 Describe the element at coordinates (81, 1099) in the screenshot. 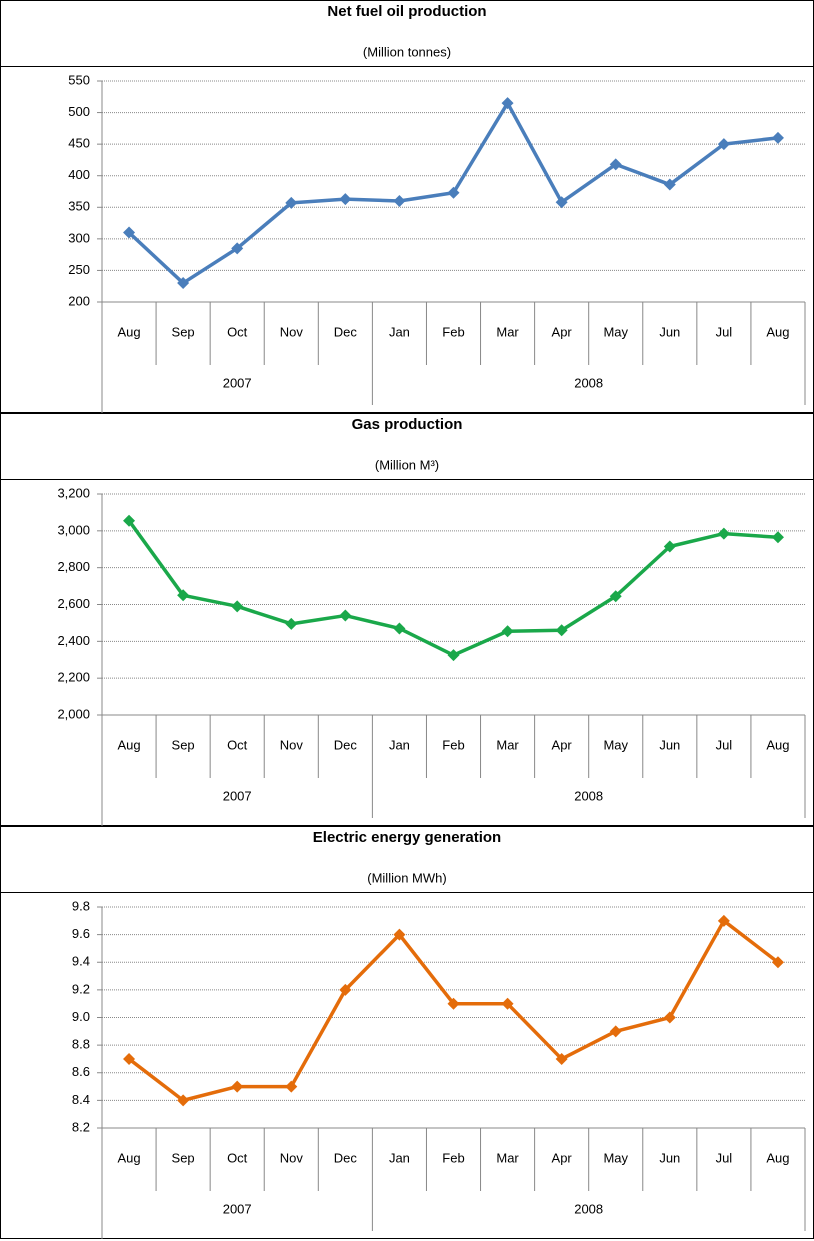

I see `y-tick-label: 8.4` at that location.